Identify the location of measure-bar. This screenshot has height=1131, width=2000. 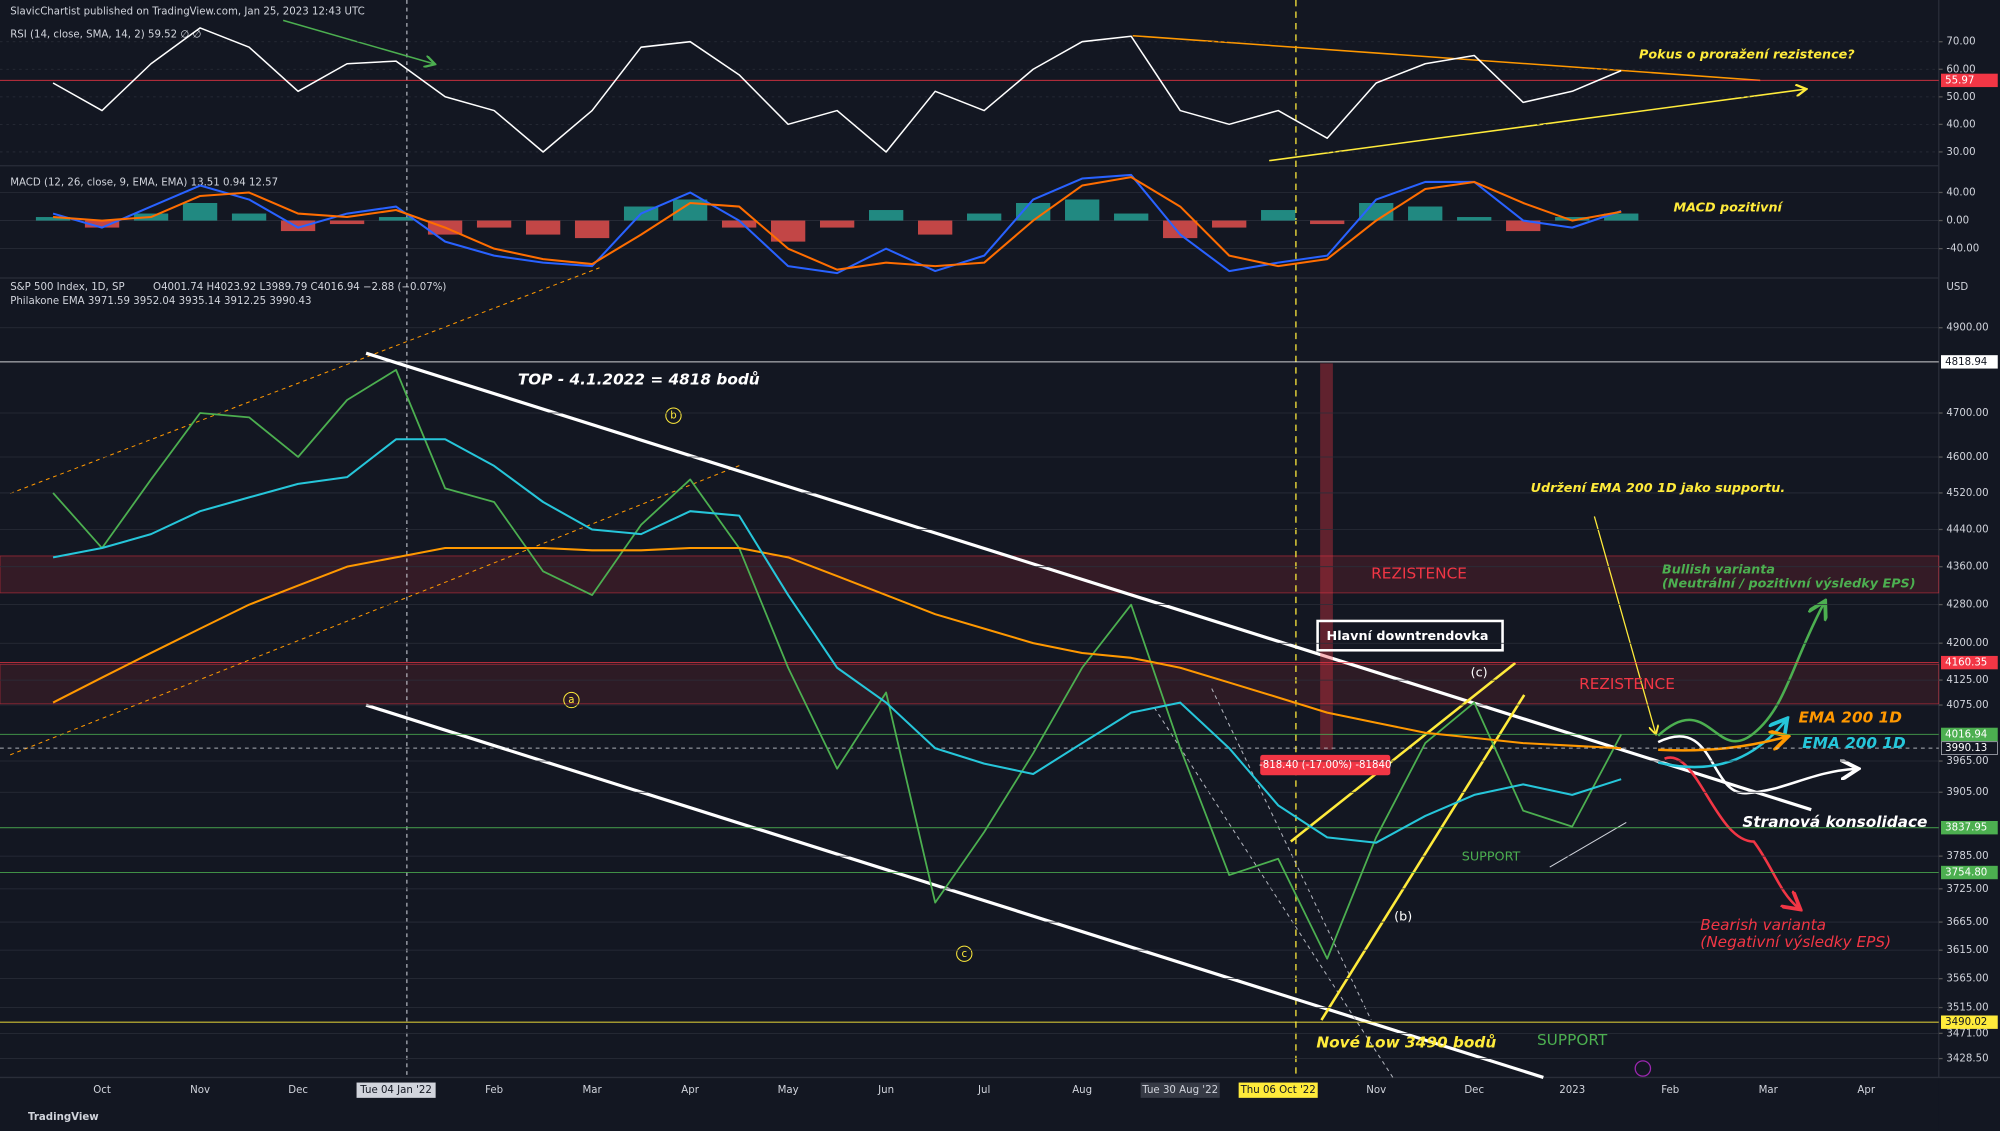
(1326, 556).